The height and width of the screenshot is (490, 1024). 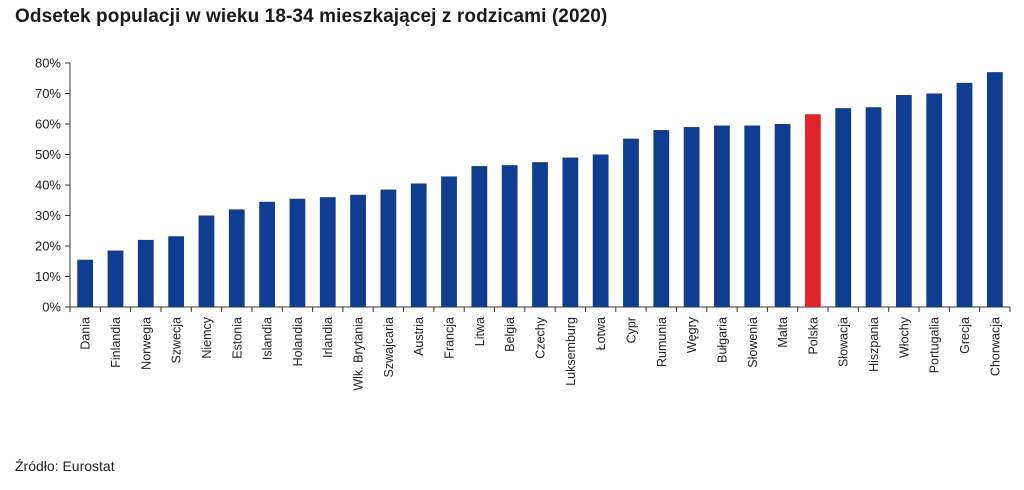 What do you see at coordinates (177, 340) in the screenshot?
I see `x-category-label: Szwecja` at bounding box center [177, 340].